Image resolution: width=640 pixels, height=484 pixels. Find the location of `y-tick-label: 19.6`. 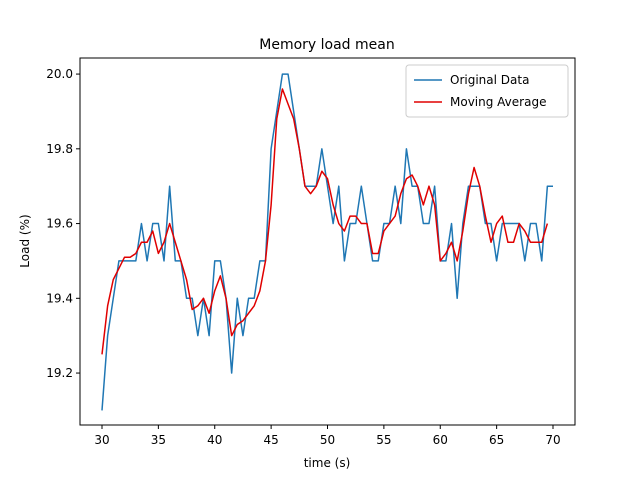

y-tick-label: 19.6 is located at coordinates (59, 224).